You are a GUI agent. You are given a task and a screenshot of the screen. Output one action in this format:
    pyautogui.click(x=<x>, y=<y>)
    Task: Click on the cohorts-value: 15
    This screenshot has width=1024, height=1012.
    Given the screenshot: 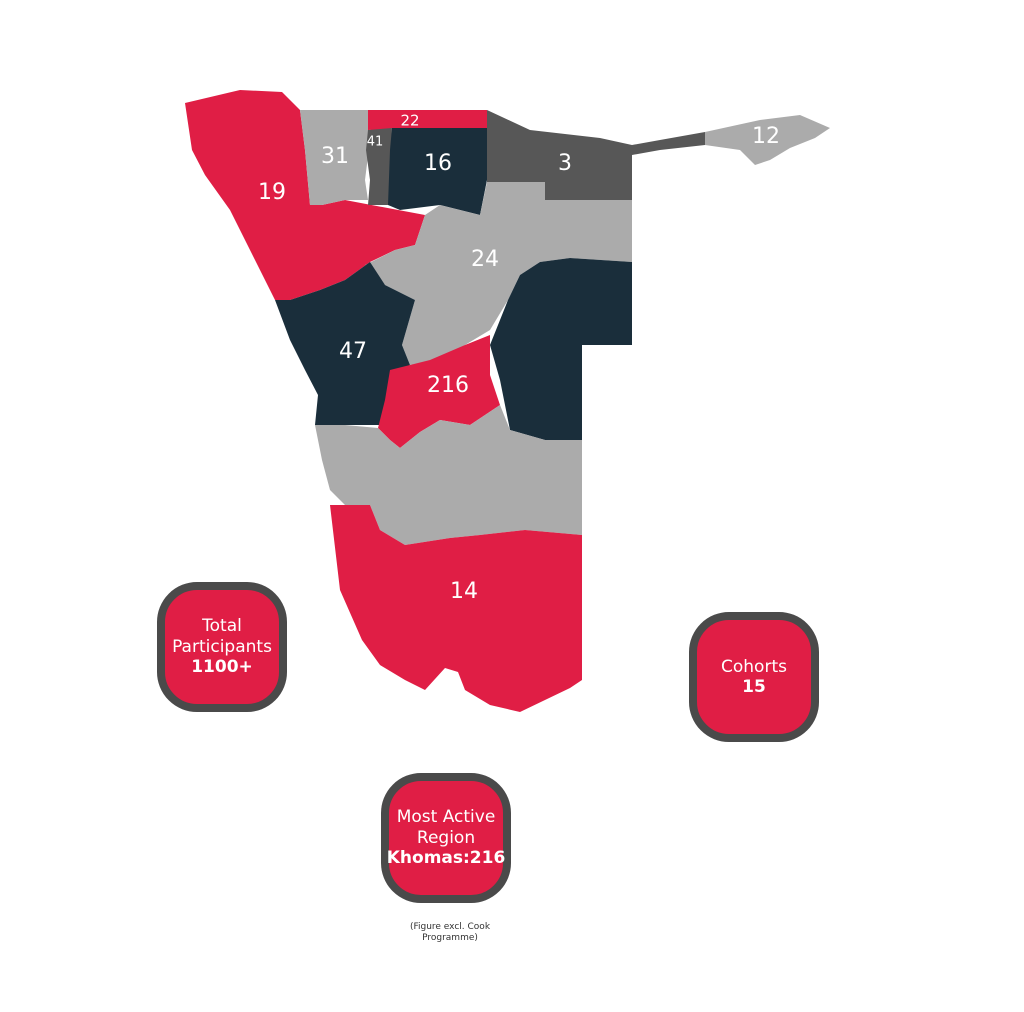 What is the action you would take?
    pyautogui.click(x=754, y=687)
    